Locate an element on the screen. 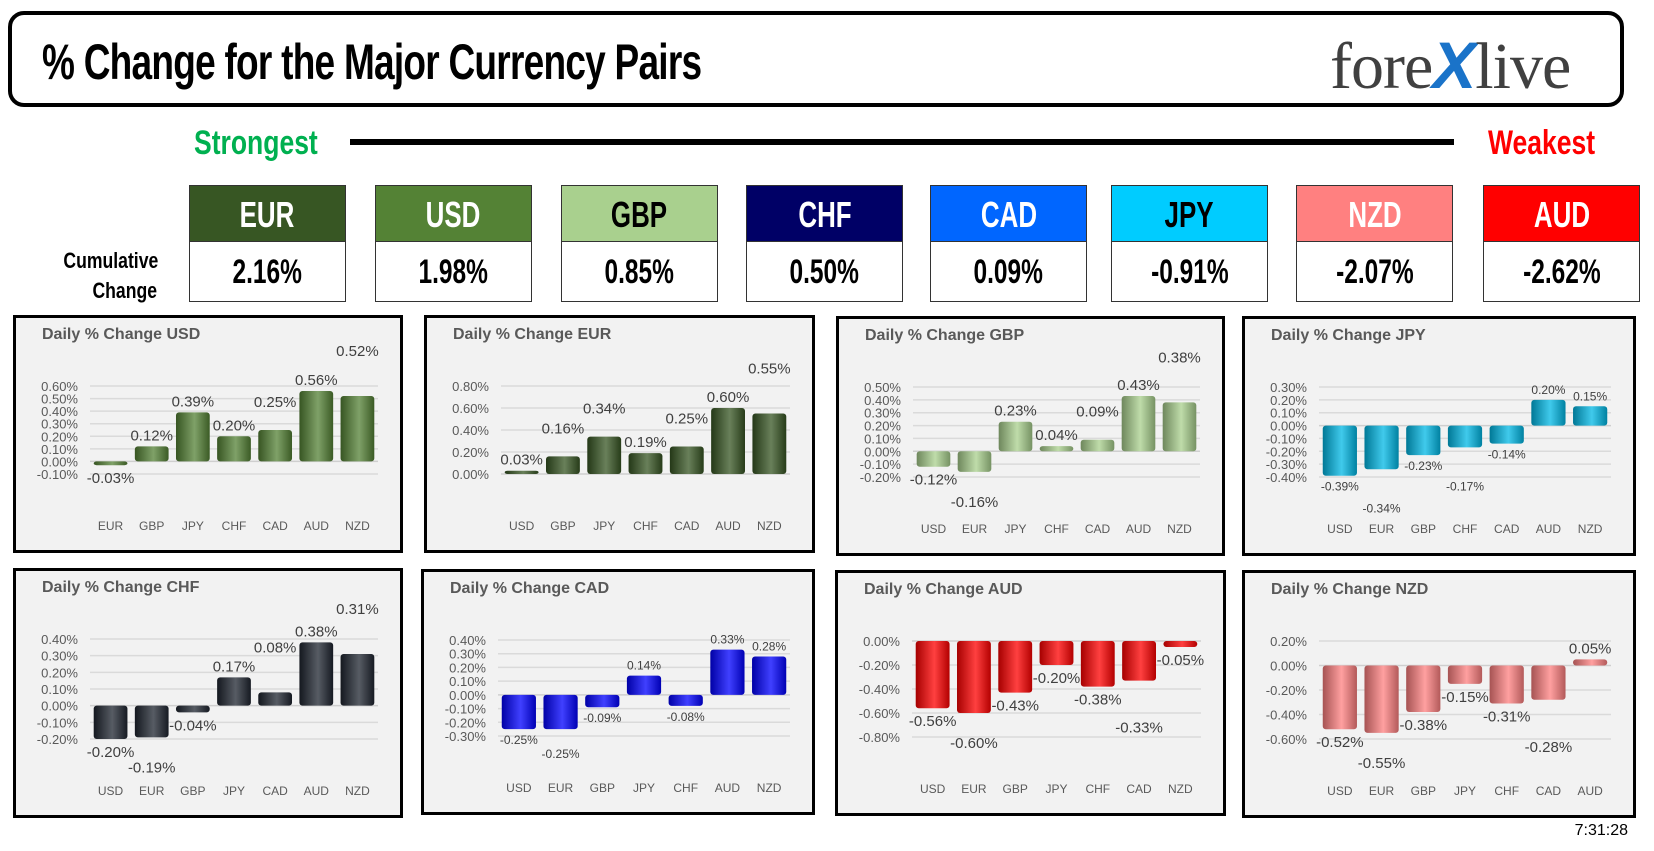  data-label: 0.20% is located at coordinates (234, 425).